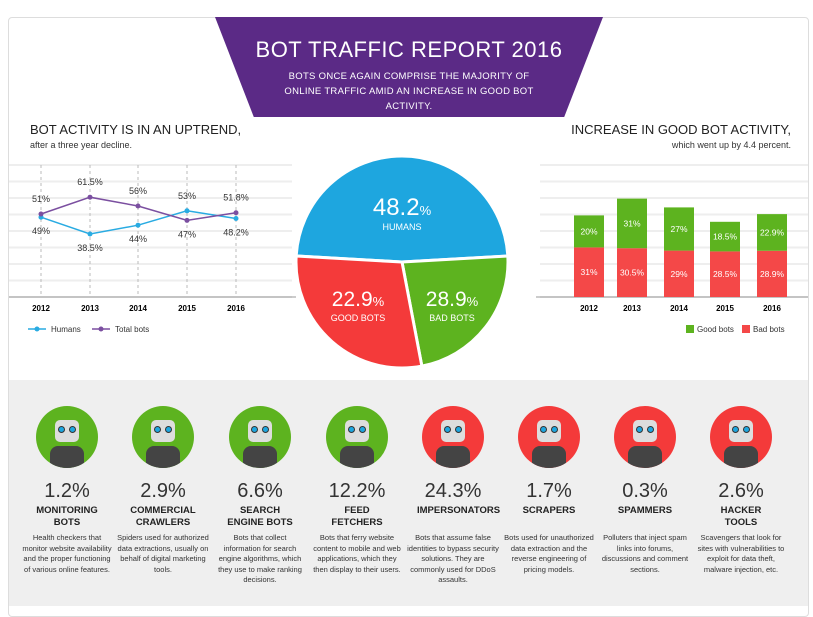  What do you see at coordinates (236, 198) in the screenshot?
I see `data-label: 51.8%` at bounding box center [236, 198].